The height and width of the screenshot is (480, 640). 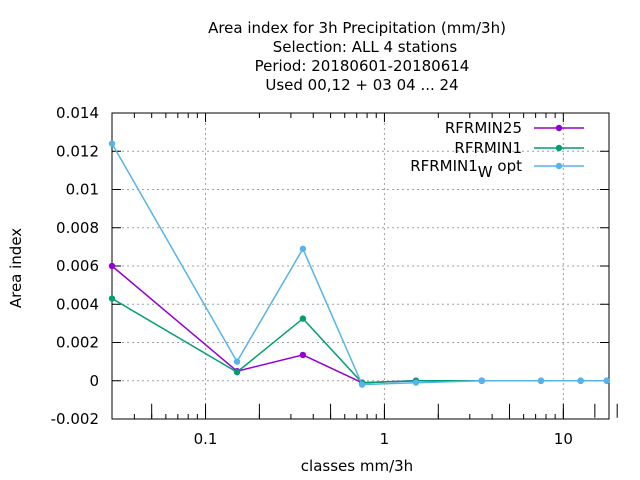 What do you see at coordinates (485, 172) in the screenshot?
I see `legend-label-subscript: W` at bounding box center [485, 172].